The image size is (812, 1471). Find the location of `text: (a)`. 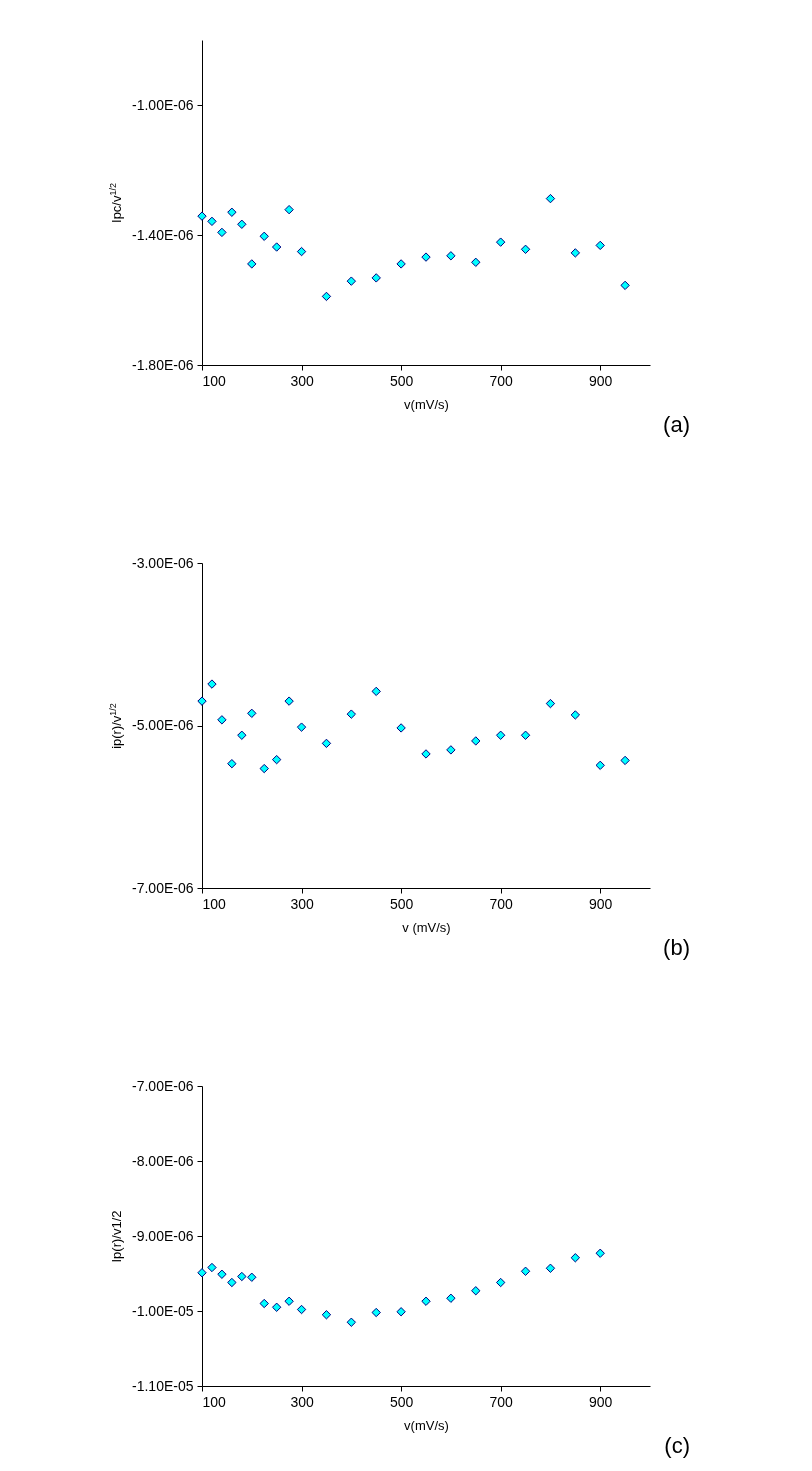

text: (a) is located at coordinates (676, 424).